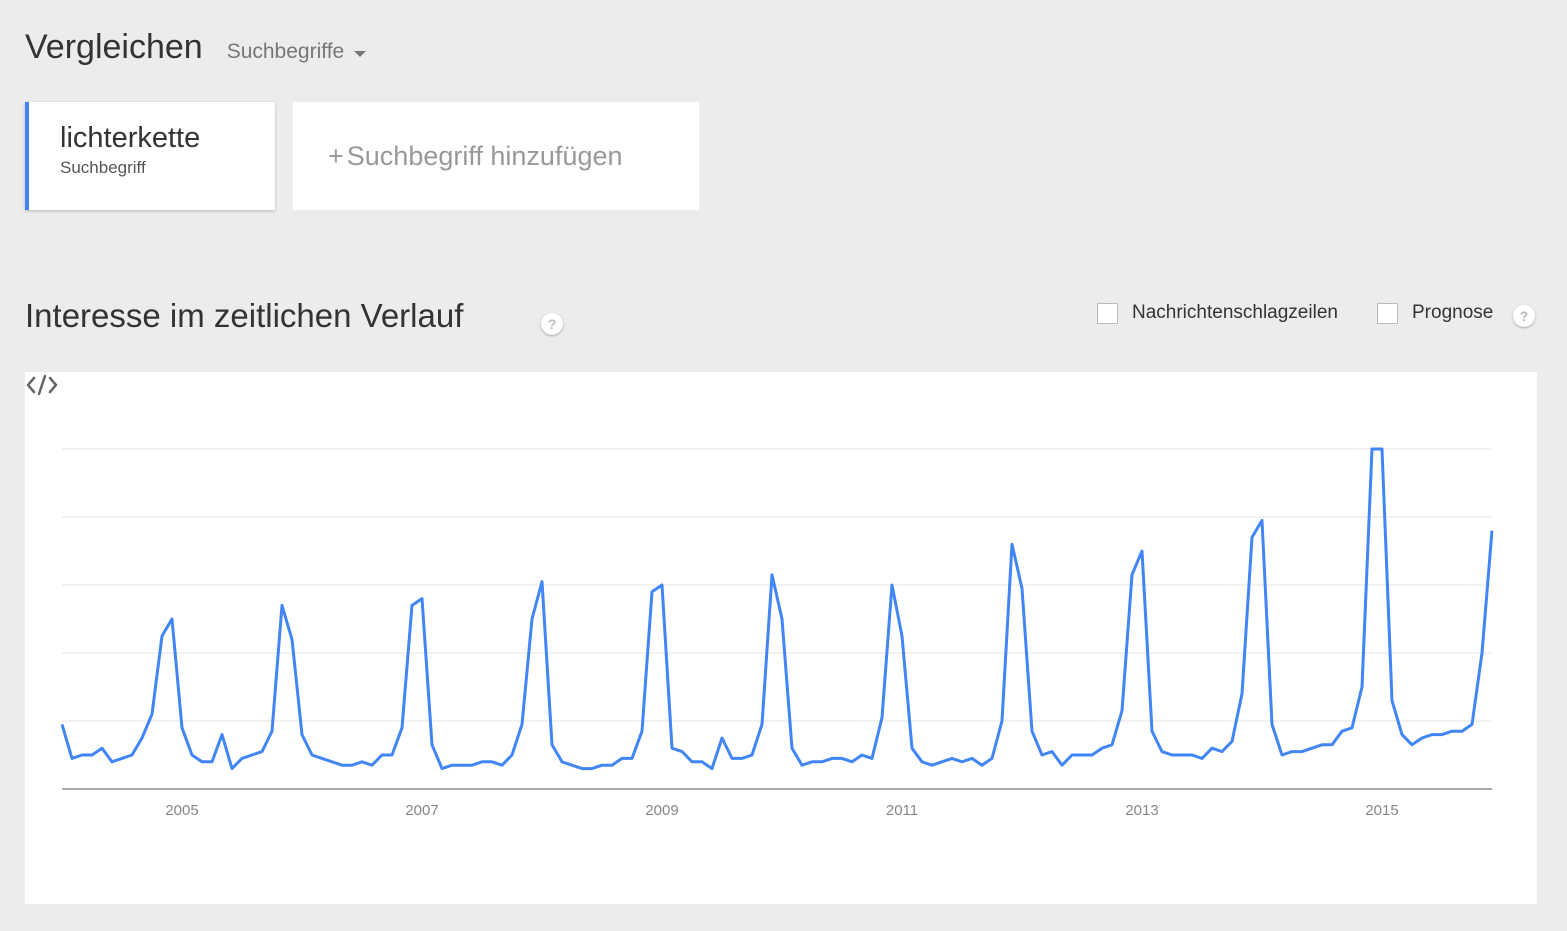 The height and width of the screenshot is (931, 1567). Describe the element at coordinates (181, 810) in the screenshot. I see `x-tick-label: 2005` at that location.